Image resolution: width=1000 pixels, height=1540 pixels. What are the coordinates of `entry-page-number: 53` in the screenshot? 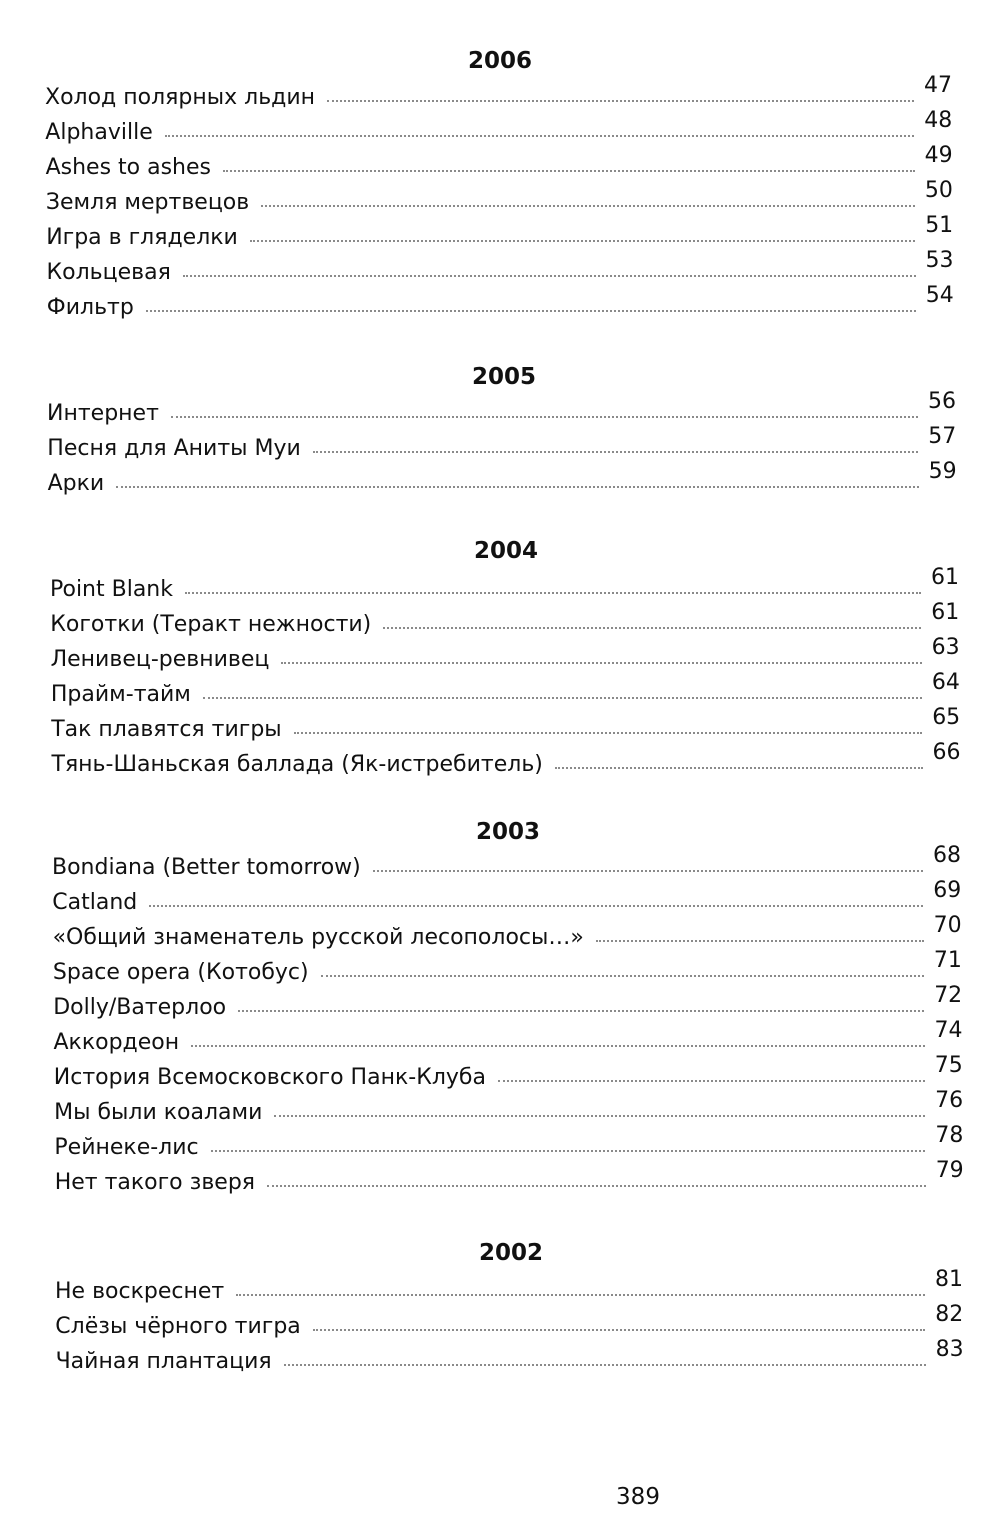 It's located at (939, 260).